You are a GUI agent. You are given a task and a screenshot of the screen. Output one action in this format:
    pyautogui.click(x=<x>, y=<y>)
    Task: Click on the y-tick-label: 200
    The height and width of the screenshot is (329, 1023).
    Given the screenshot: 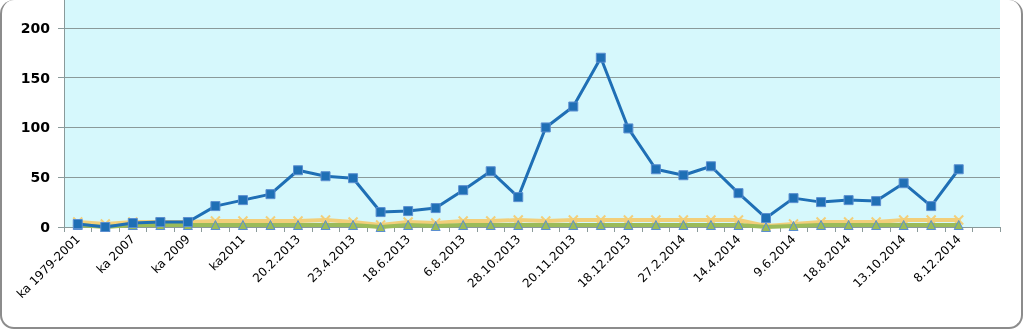 What is the action you would take?
    pyautogui.click(x=35, y=27)
    